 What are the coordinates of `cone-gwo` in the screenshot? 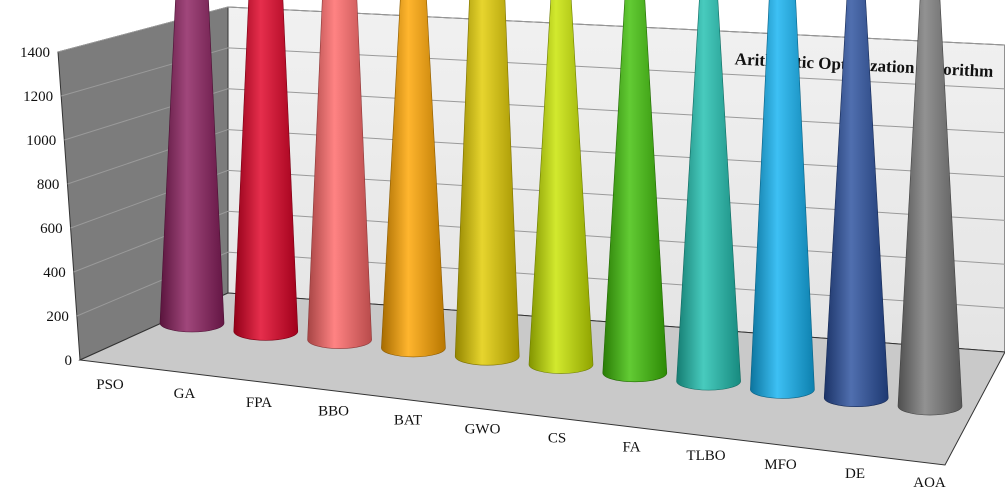 It's located at (487, 183).